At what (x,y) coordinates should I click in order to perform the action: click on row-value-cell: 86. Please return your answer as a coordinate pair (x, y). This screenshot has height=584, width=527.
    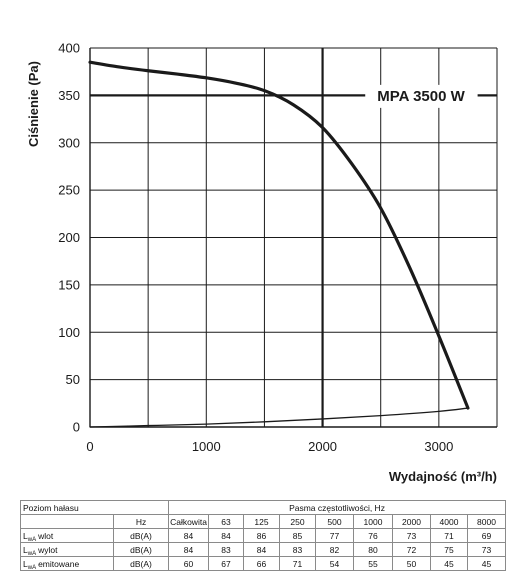
    Looking at the image, I should click on (262, 535).